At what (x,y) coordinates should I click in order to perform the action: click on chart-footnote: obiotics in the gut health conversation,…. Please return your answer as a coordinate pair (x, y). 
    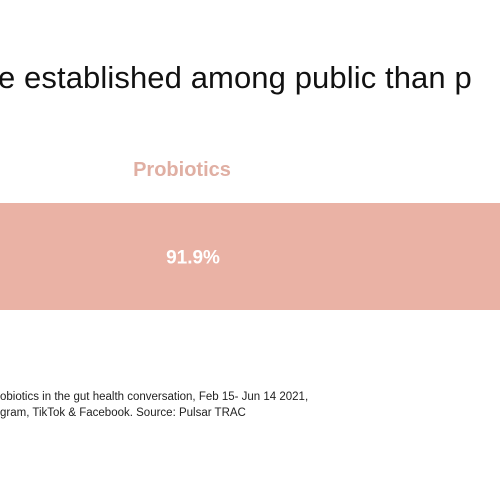
    Looking at the image, I should click on (250, 405).